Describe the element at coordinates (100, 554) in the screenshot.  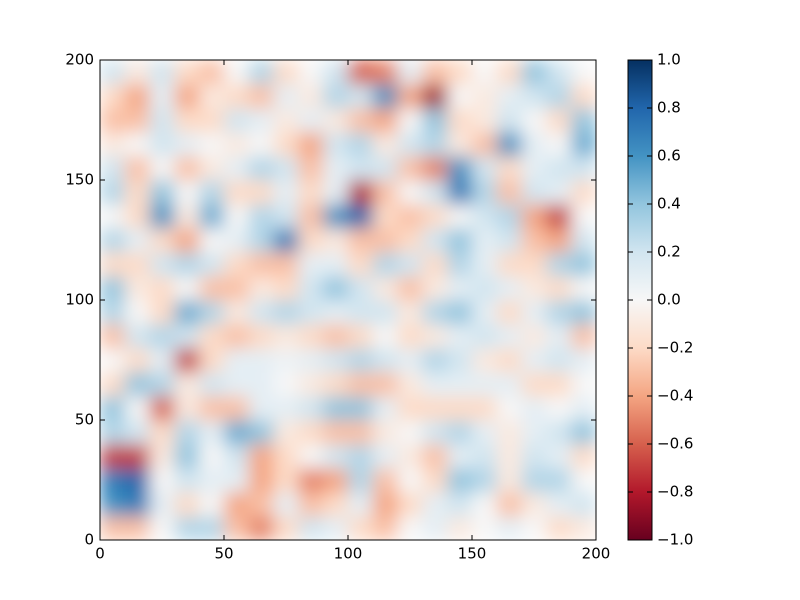
I see `x-tick-label: 0` at that location.